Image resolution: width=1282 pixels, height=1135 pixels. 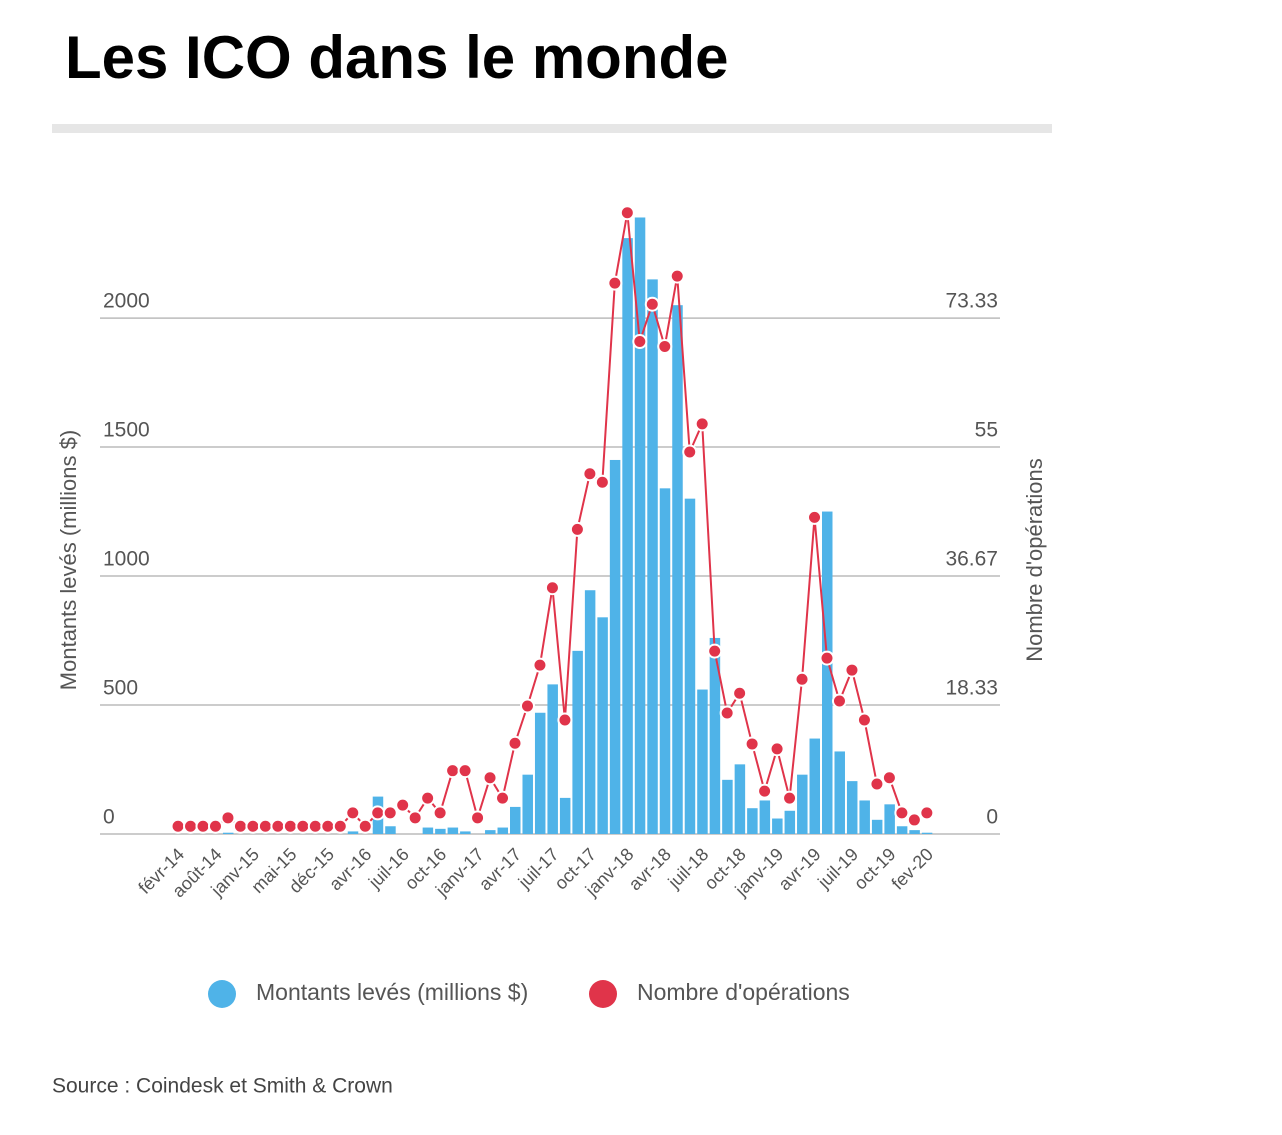 I want to click on y-tick-label: 1500, so click(x=126, y=430).